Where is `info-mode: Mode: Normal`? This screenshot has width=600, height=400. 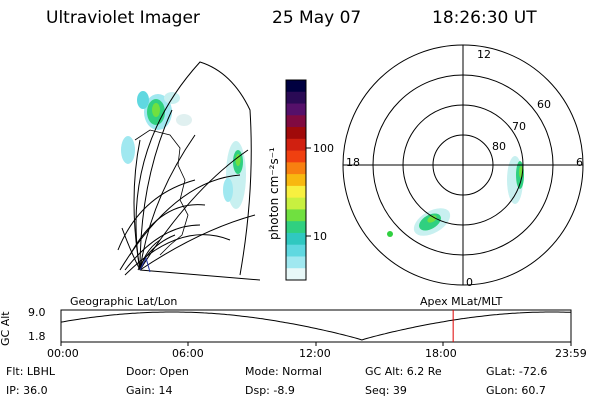
info-mode: Mode: Normal is located at coordinates (283, 371).